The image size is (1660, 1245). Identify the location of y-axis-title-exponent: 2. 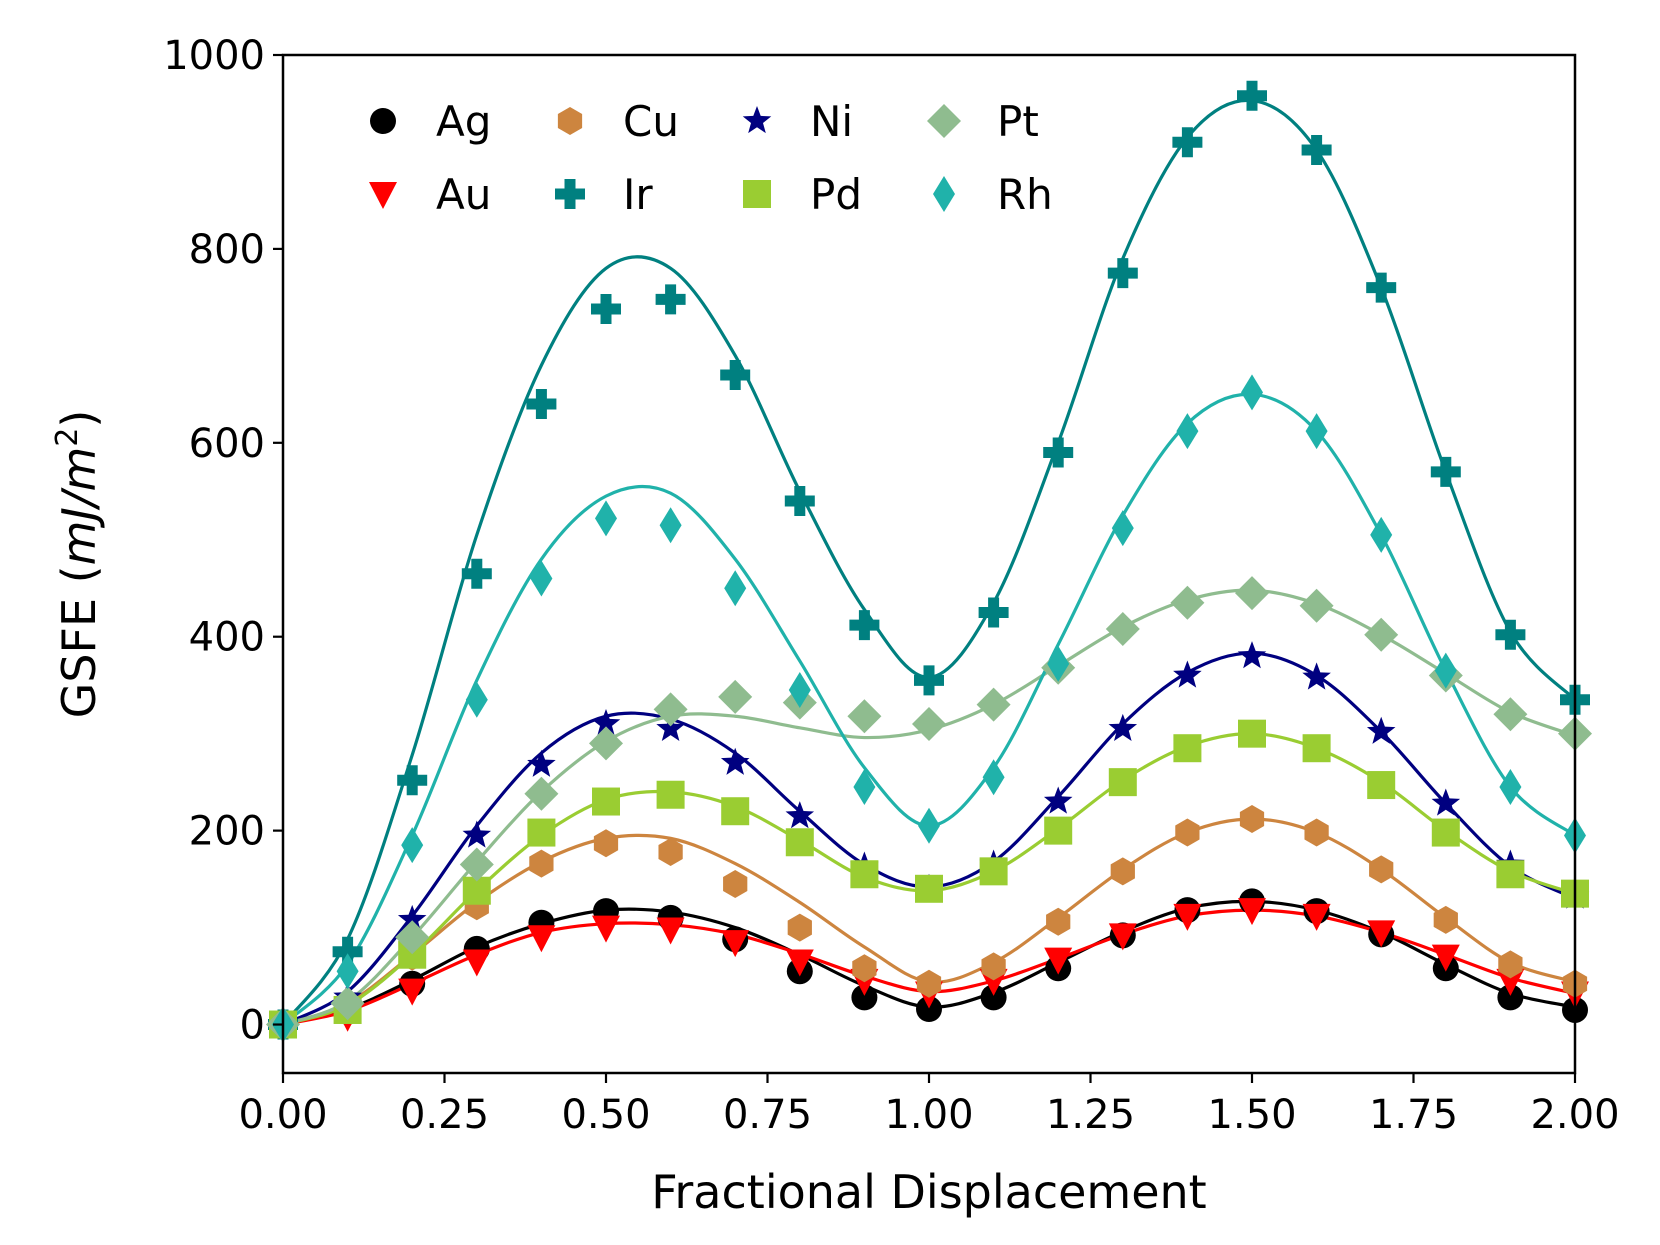
(67, 437).